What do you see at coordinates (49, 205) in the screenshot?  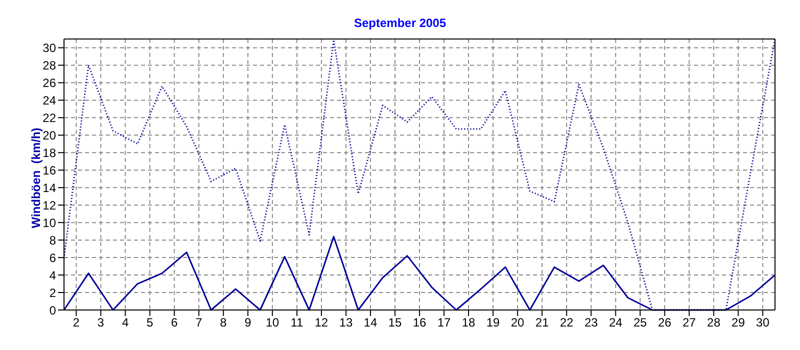 I see `y-tick-label: 12` at bounding box center [49, 205].